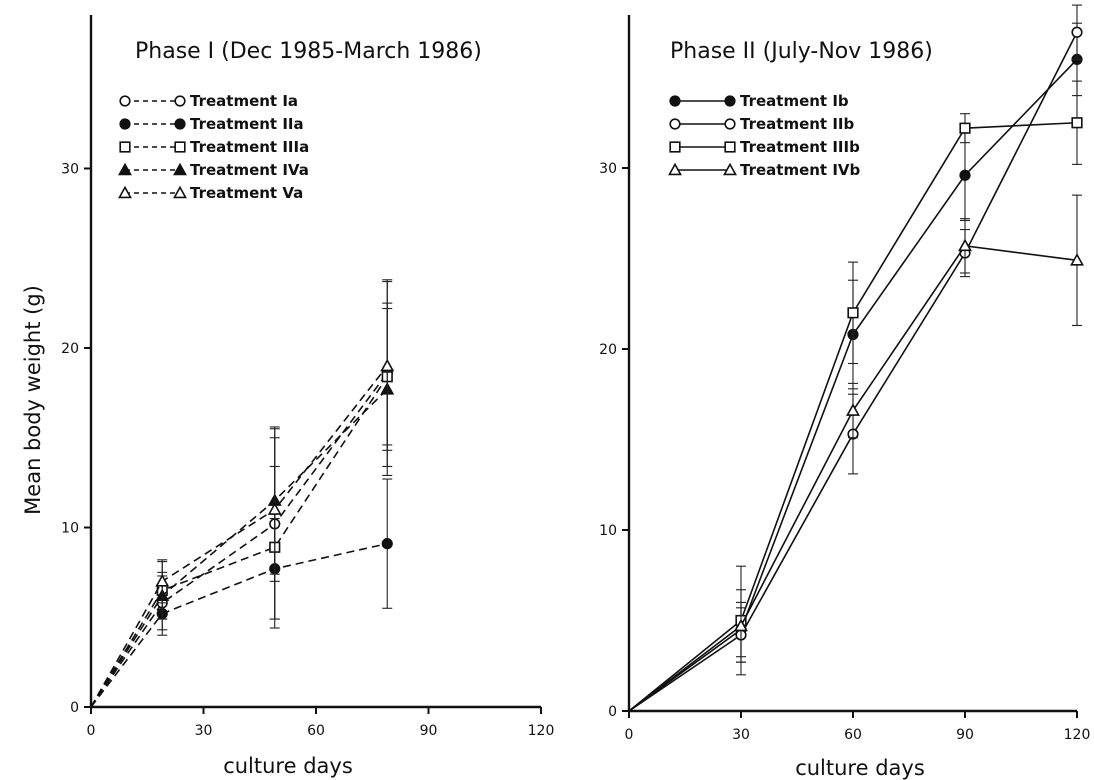 The width and height of the screenshot is (1094, 780). Describe the element at coordinates (965, 735) in the screenshot. I see `phase-2-x-tick-label: 90` at that location.